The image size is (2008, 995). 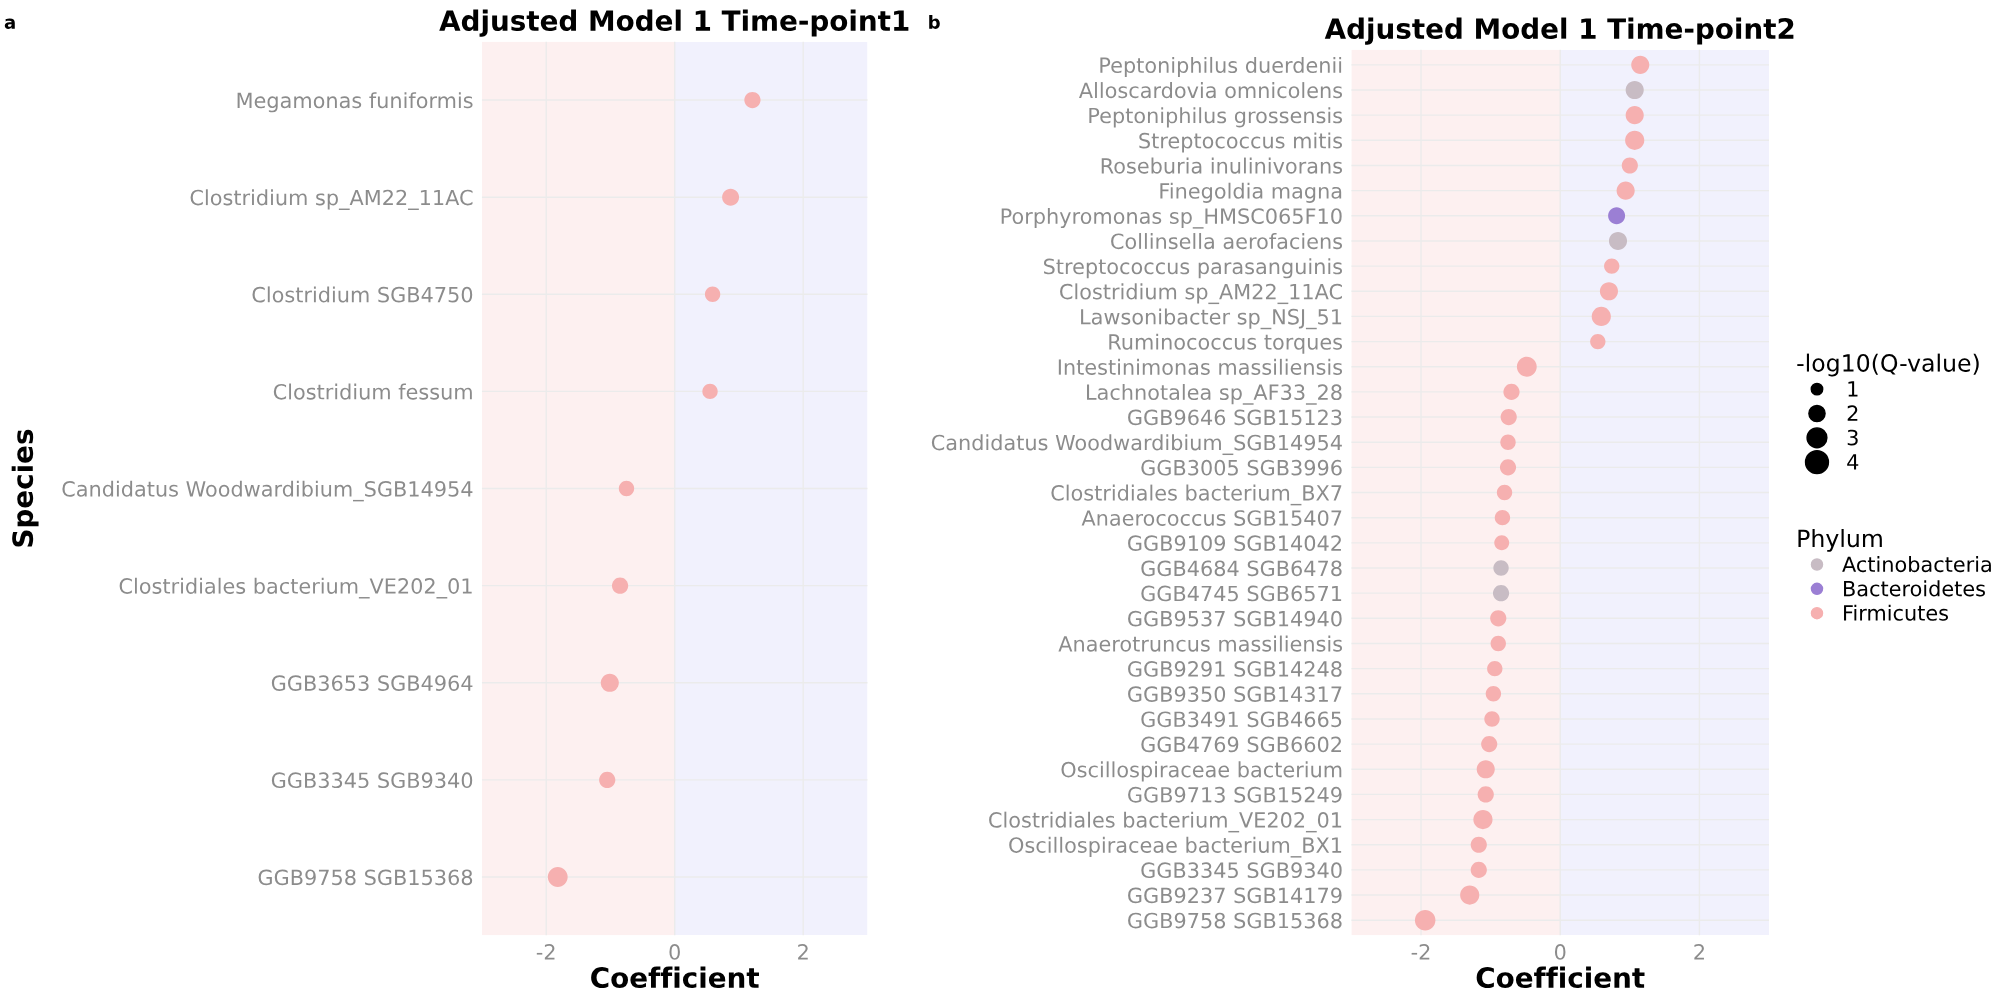 What do you see at coordinates (1914, 588) in the screenshot?
I see `legend-label: Bacteroidetes` at bounding box center [1914, 588].